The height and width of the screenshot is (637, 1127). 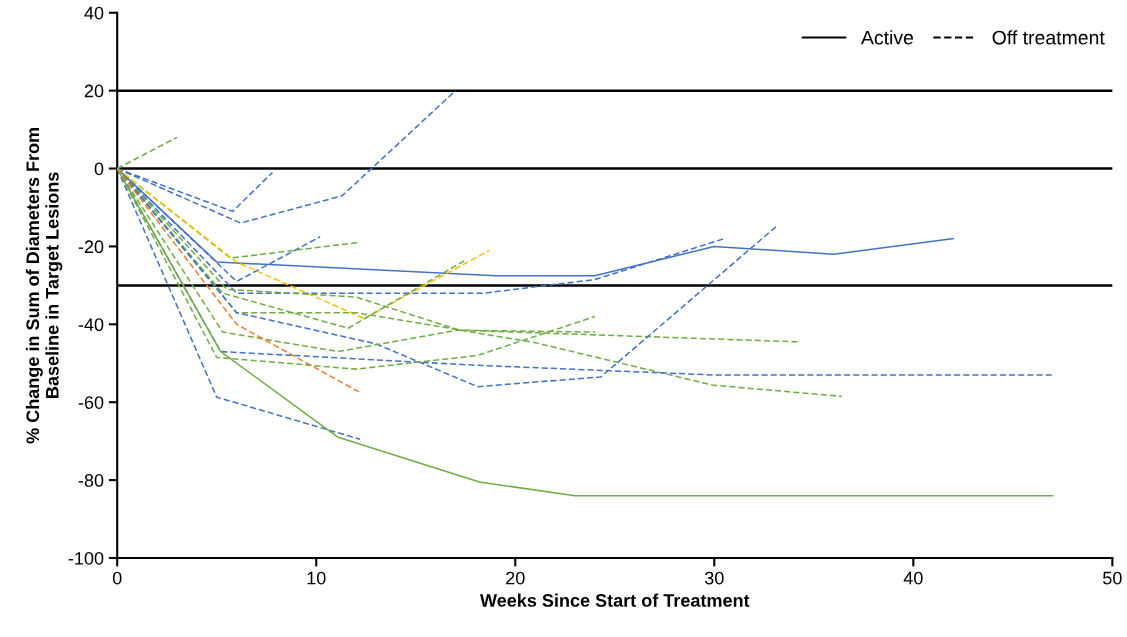 What do you see at coordinates (94, 13) in the screenshot?
I see `y-tick-label: 40` at bounding box center [94, 13].